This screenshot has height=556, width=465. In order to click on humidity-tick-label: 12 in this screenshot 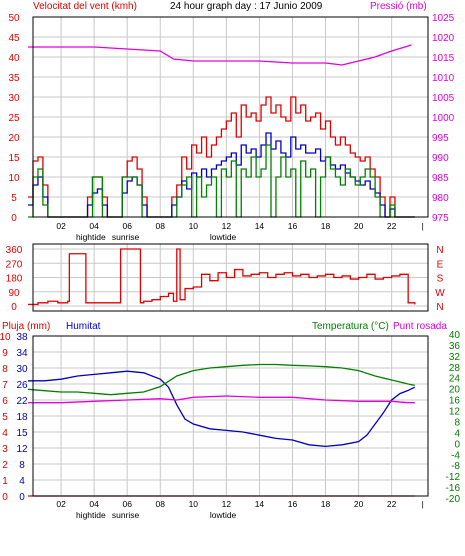, I will do `click(22, 449)`.